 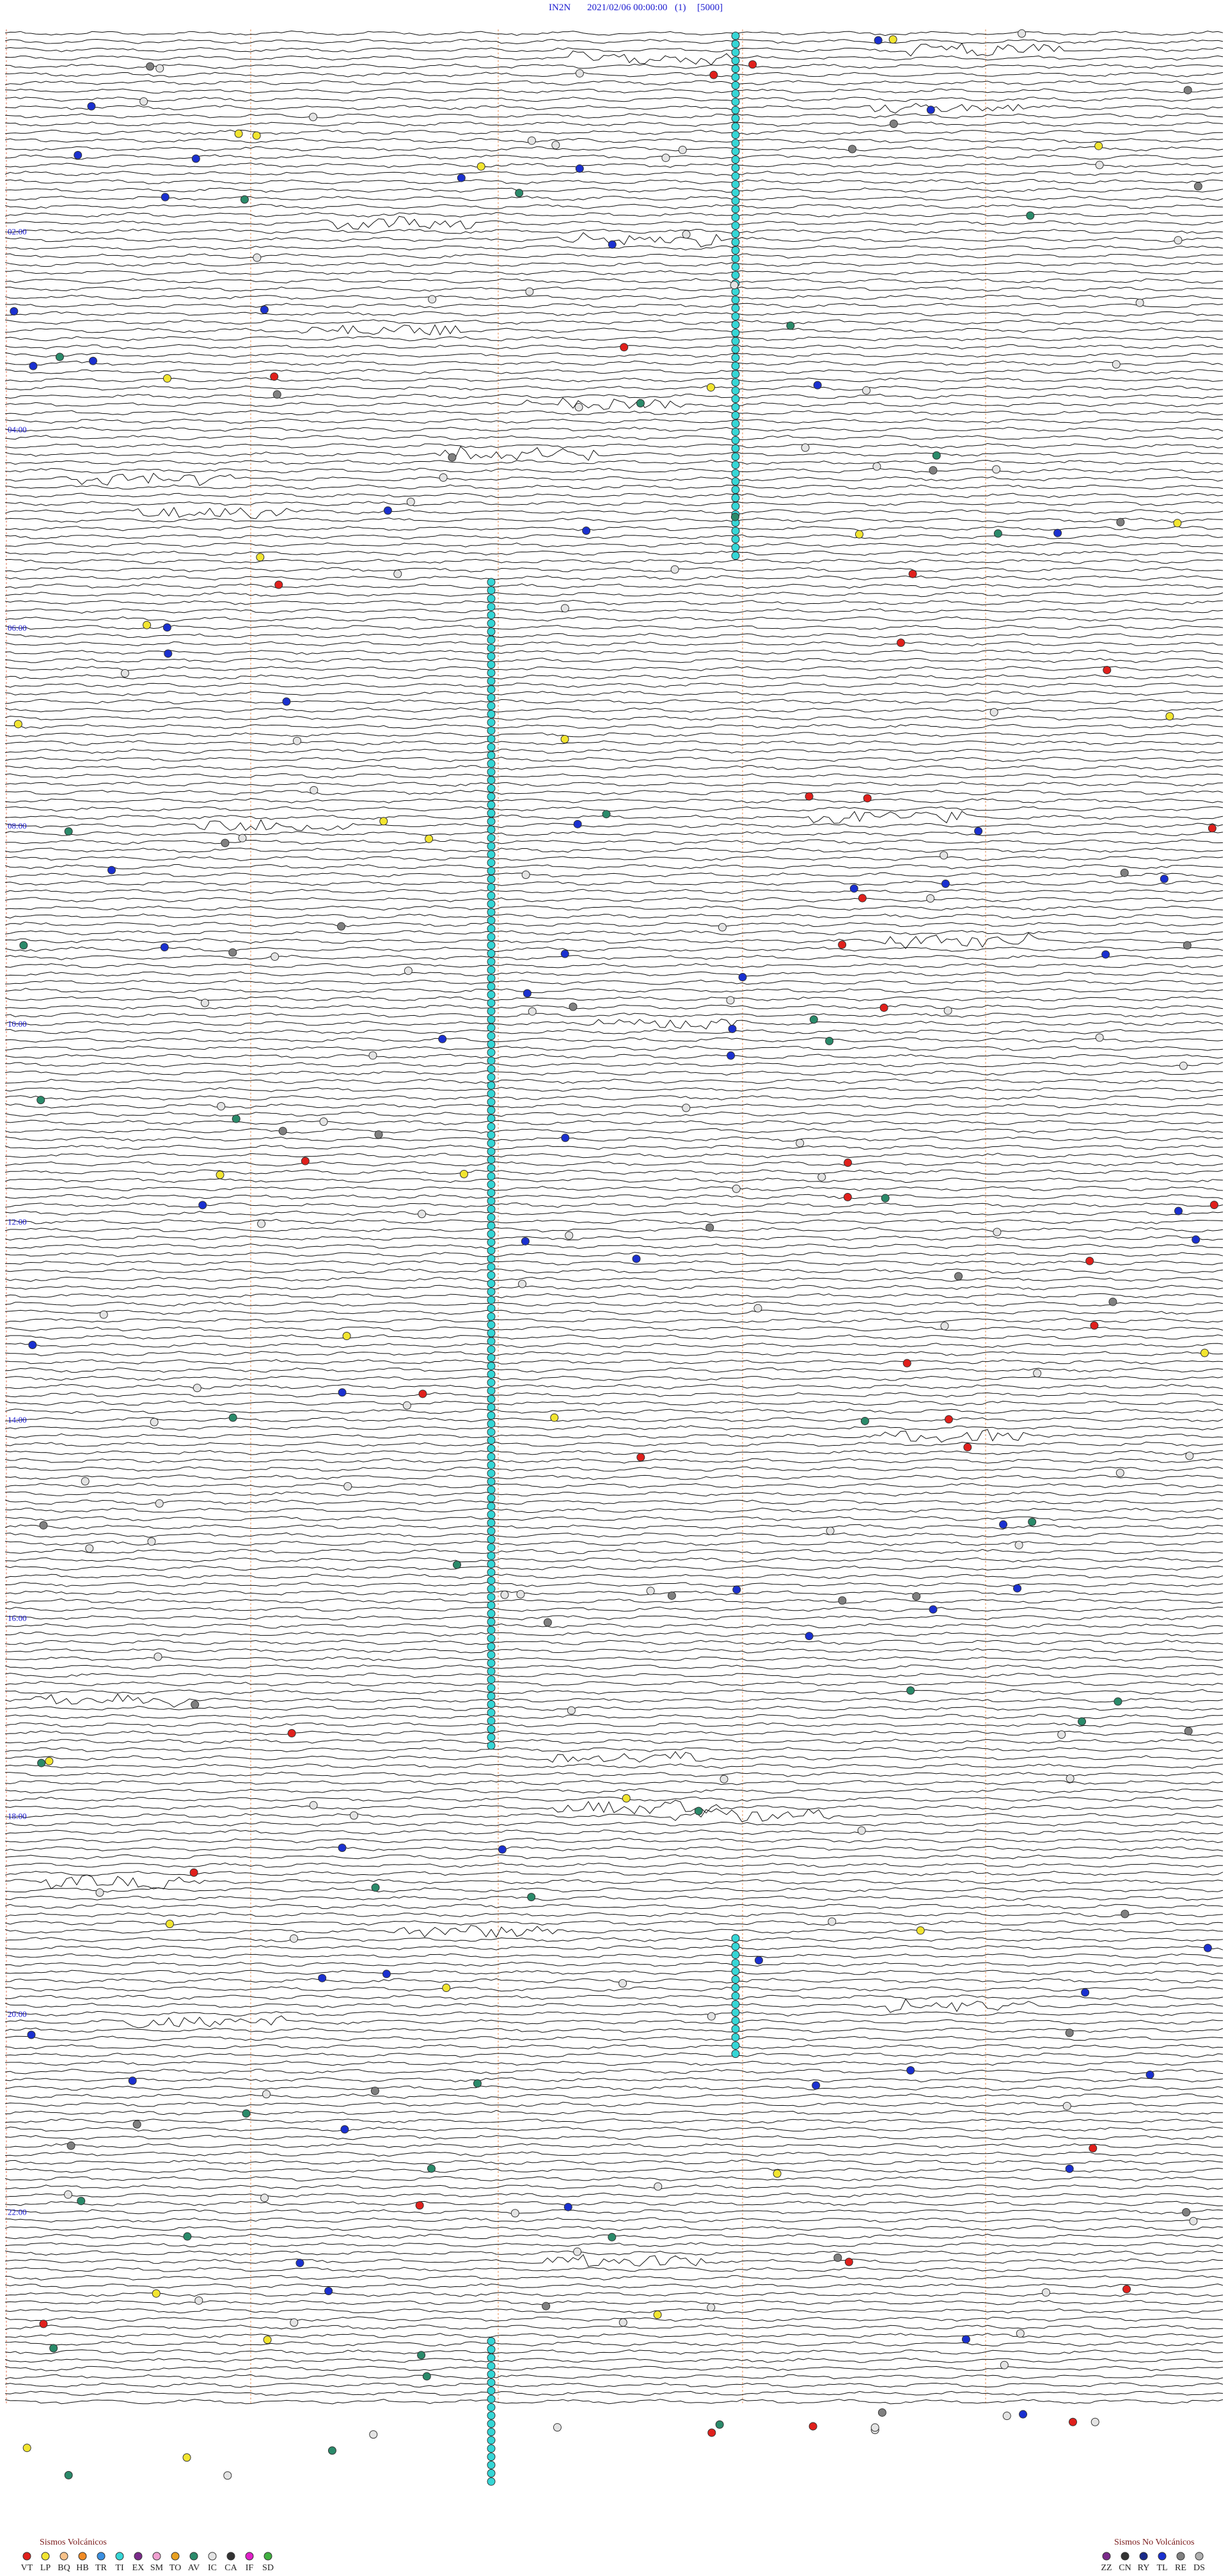 What do you see at coordinates (157, 2568) in the screenshot?
I see `legend-code: SM` at bounding box center [157, 2568].